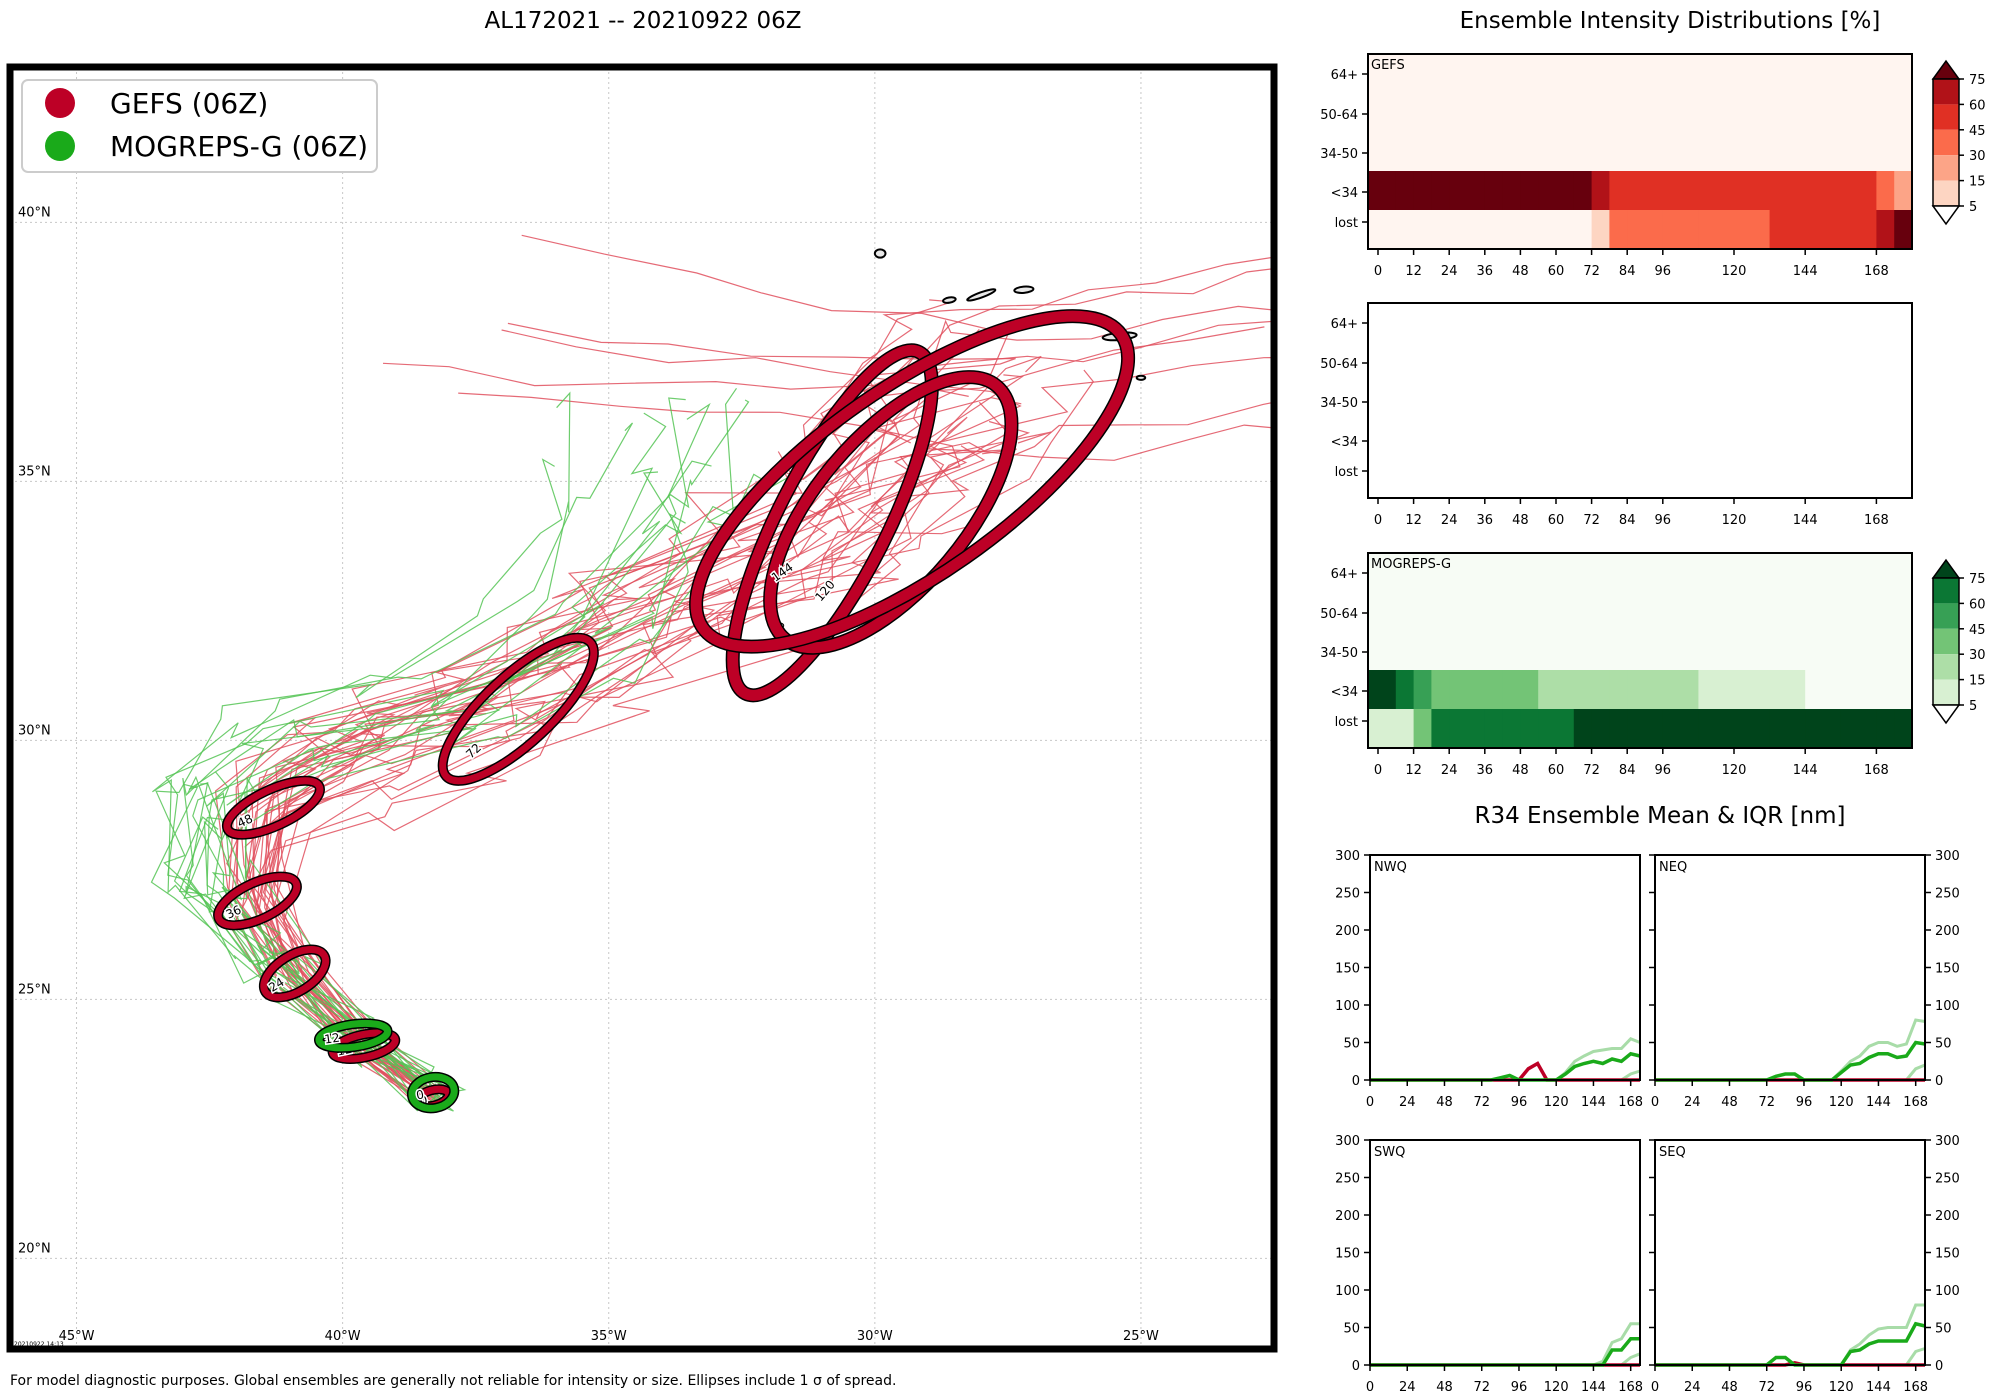 The image size is (2000, 1400). I want to click on island-outline, so click(1141, 377).